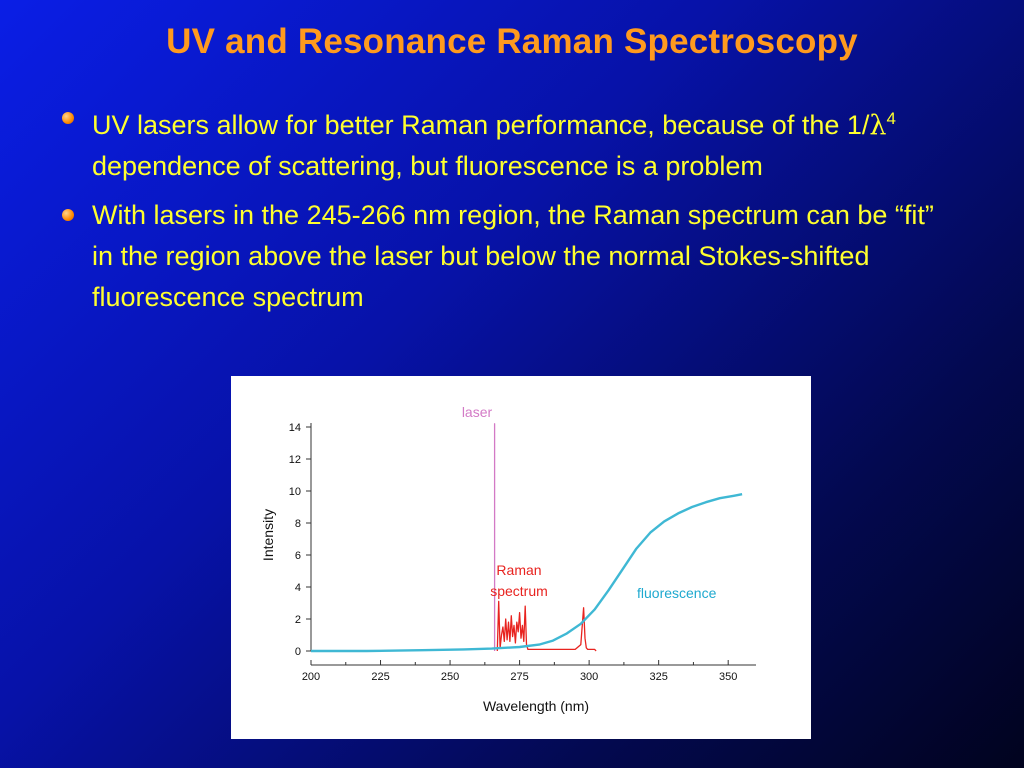 This screenshot has height=768, width=1024. Describe the element at coordinates (891, 118) in the screenshot. I see `exponent: 4` at that location.